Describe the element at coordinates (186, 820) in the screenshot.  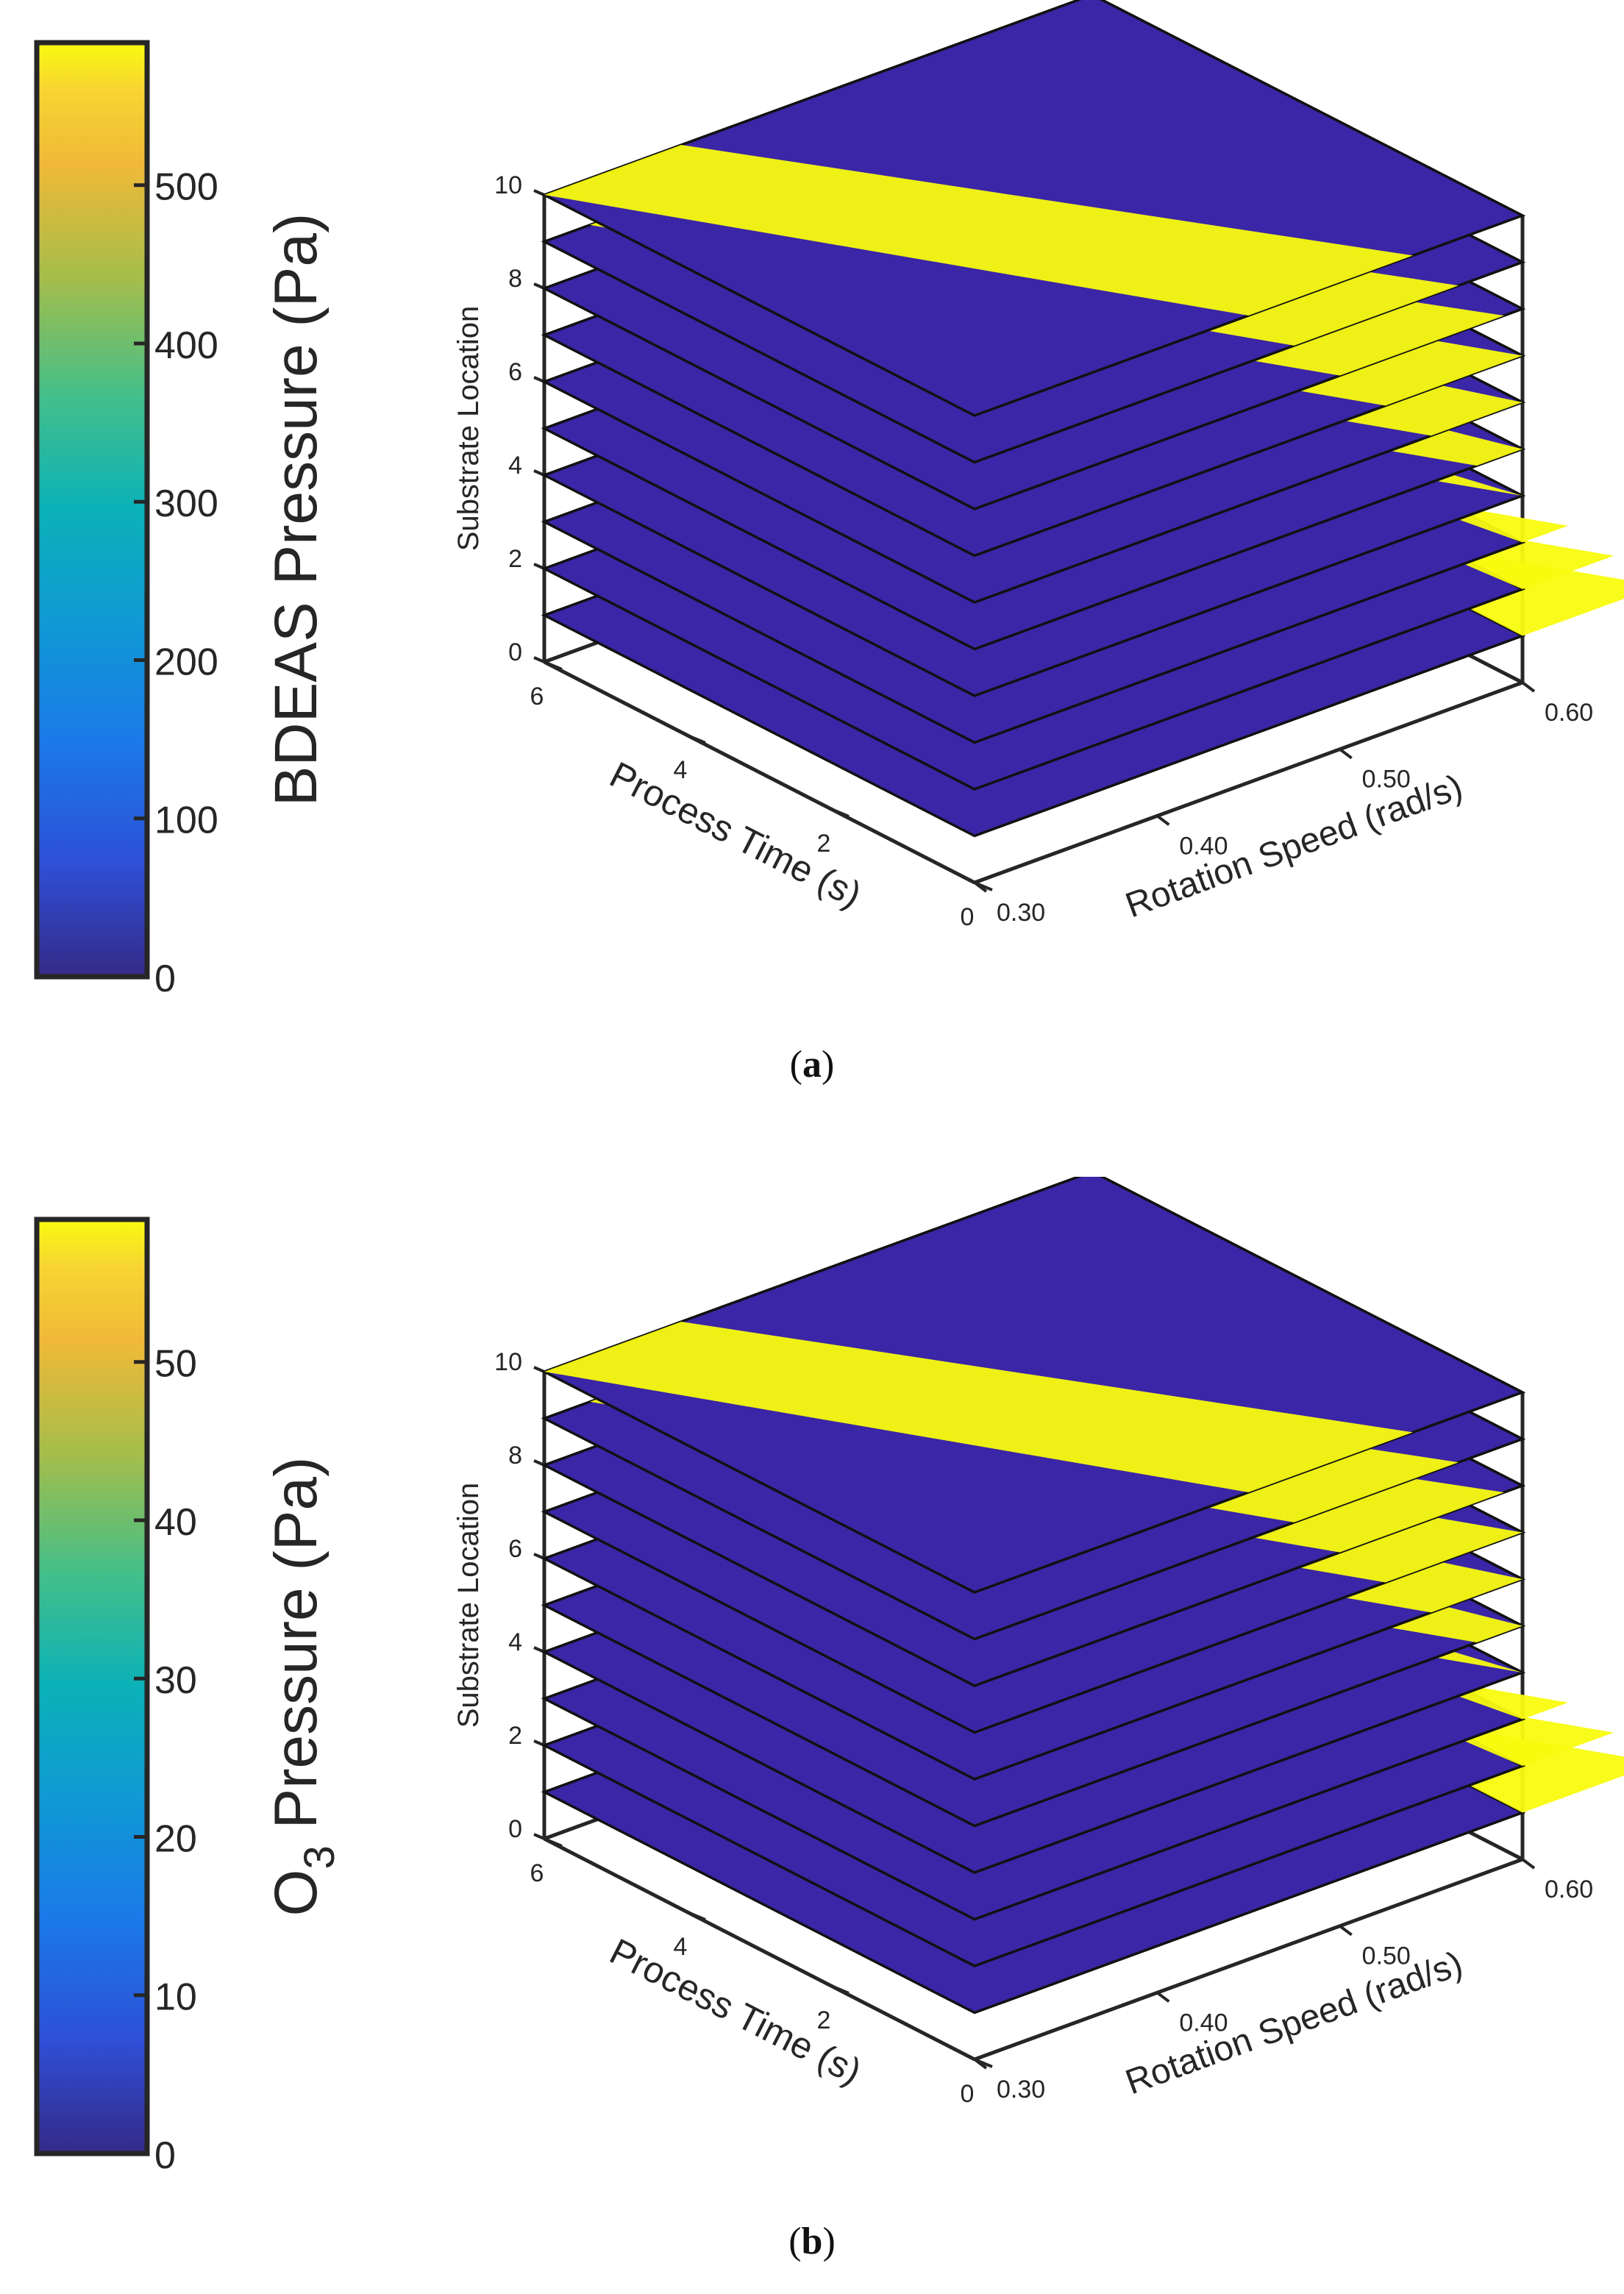
I see `colorbar-tick-label: 100` at that location.